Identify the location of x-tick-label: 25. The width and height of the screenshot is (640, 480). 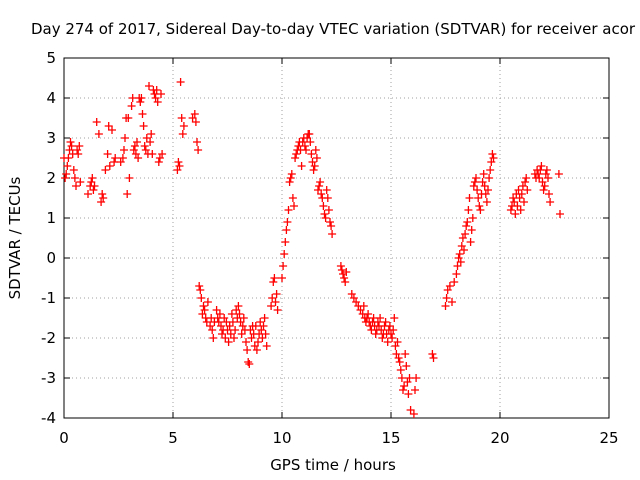
(608, 438).